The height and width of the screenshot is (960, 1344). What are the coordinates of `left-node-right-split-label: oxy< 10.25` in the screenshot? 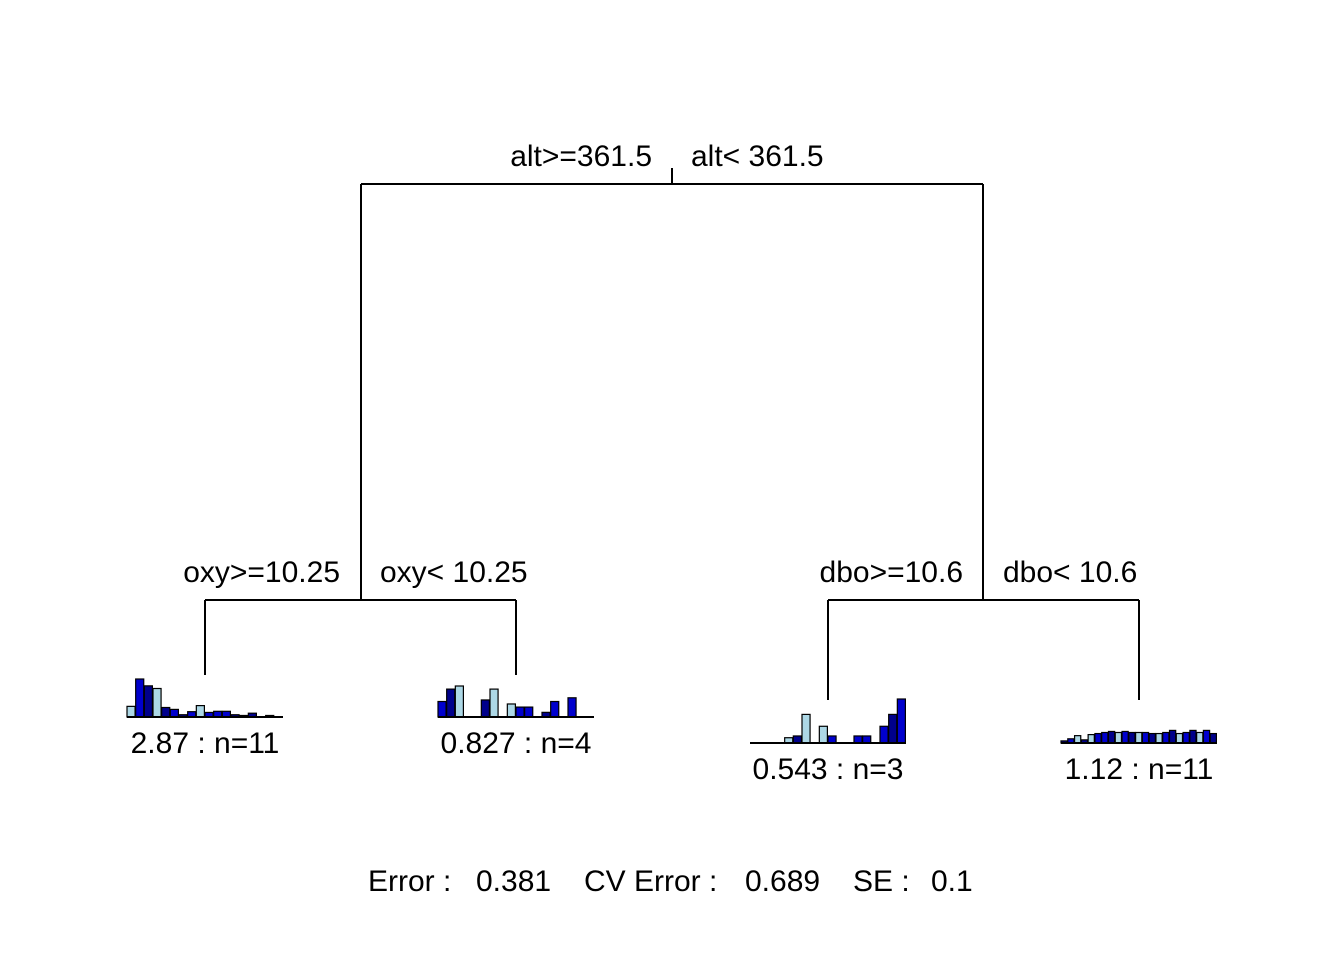 It's located at (454, 572).